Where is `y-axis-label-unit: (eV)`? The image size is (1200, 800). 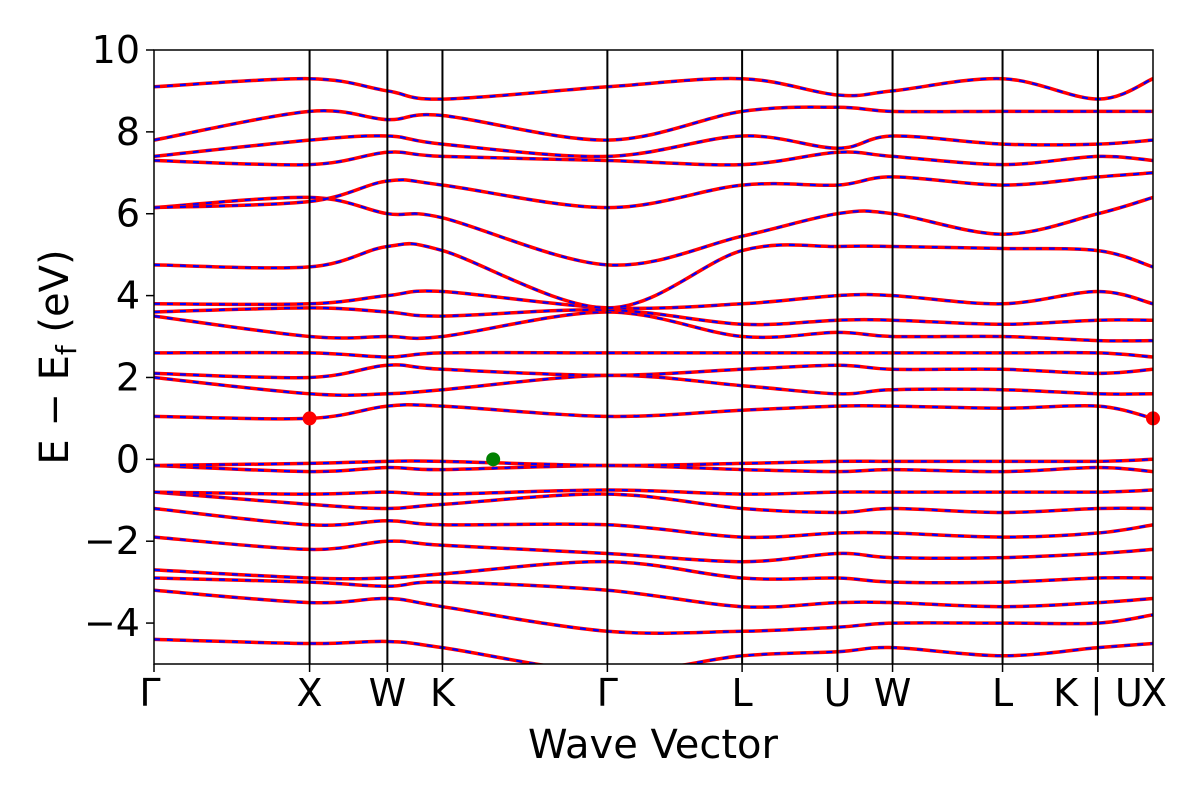
y-axis-label-unit: (eV) is located at coordinates (55, 297).